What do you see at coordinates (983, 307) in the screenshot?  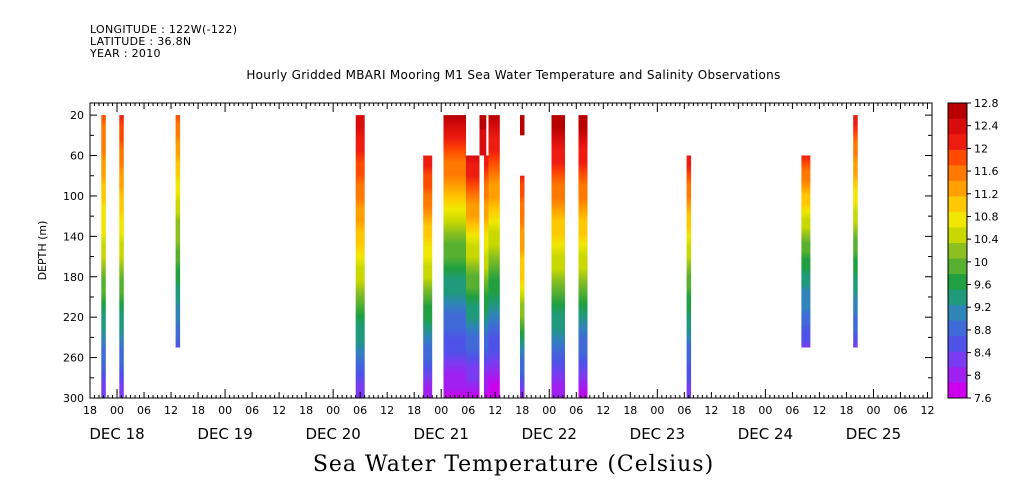 I see `colorbar-label: 9.2` at bounding box center [983, 307].